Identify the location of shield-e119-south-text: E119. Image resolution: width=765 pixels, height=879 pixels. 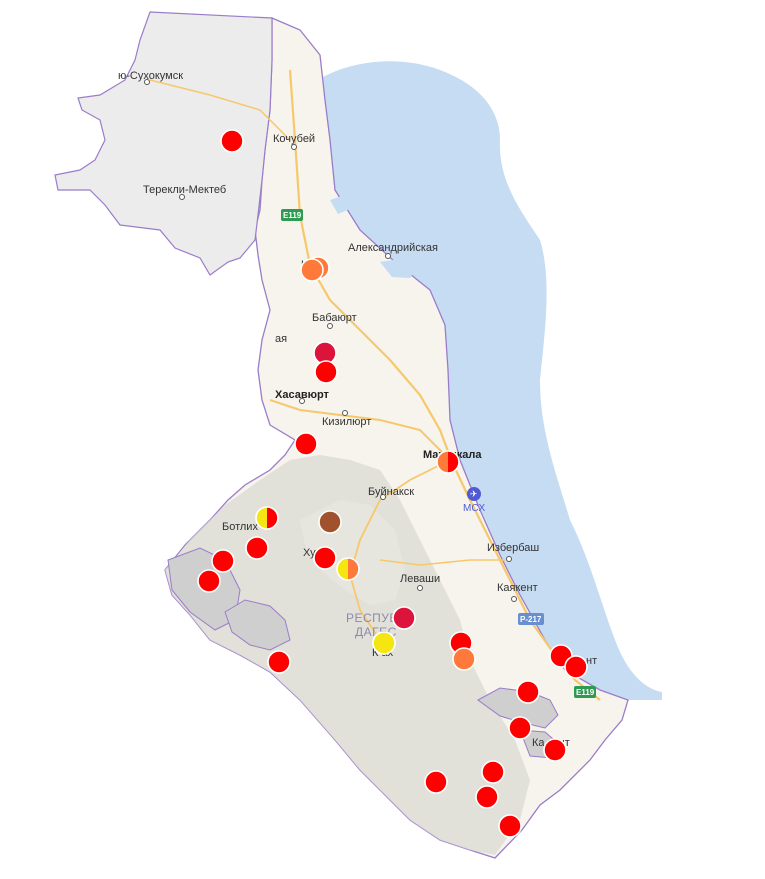
(585, 692).